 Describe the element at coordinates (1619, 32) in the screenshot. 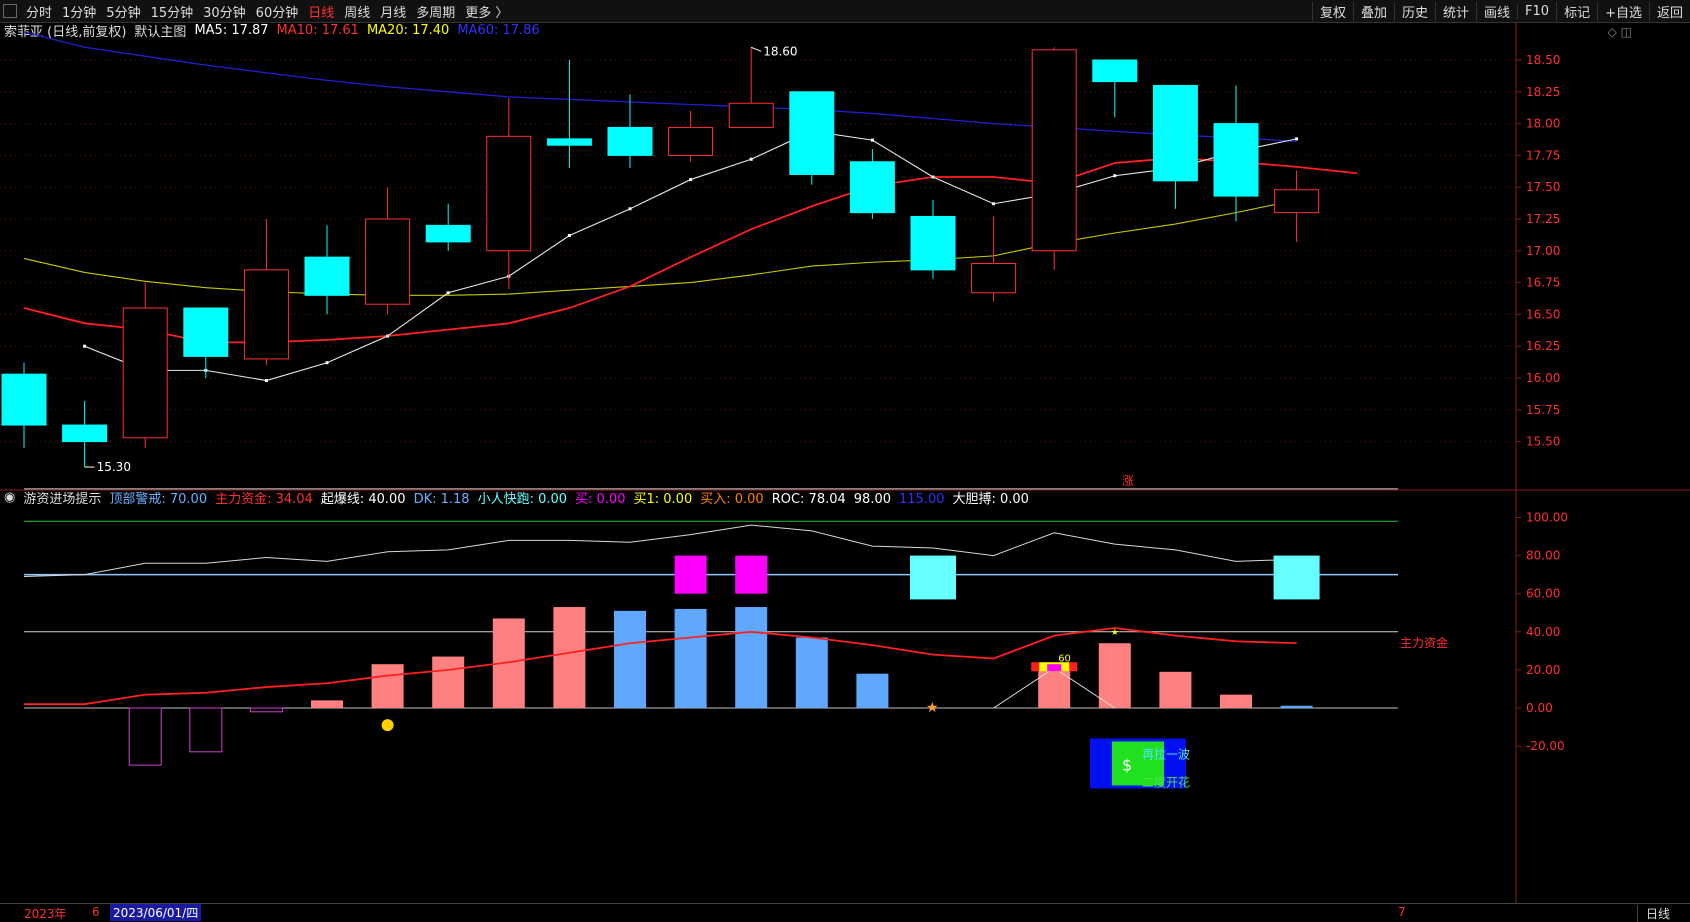

I see `panel-controls: ◇ ◫` at that location.